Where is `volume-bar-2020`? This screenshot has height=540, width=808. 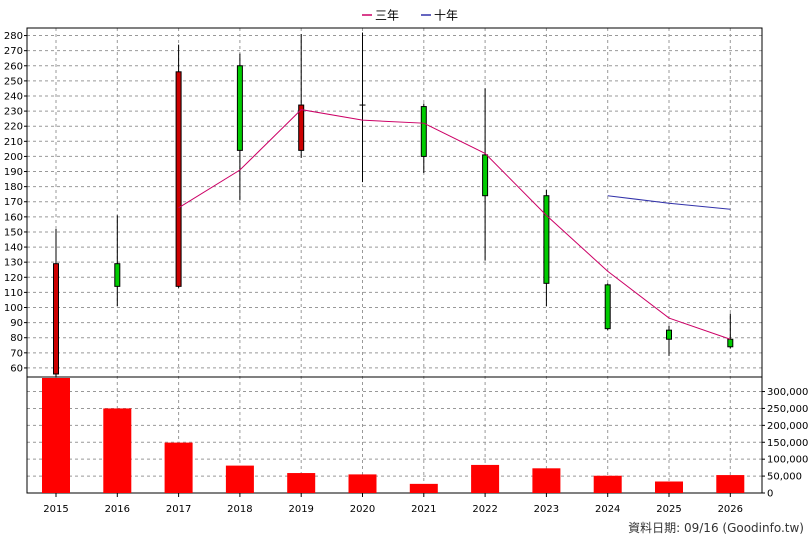
volume-bar-2020 is located at coordinates (362, 483).